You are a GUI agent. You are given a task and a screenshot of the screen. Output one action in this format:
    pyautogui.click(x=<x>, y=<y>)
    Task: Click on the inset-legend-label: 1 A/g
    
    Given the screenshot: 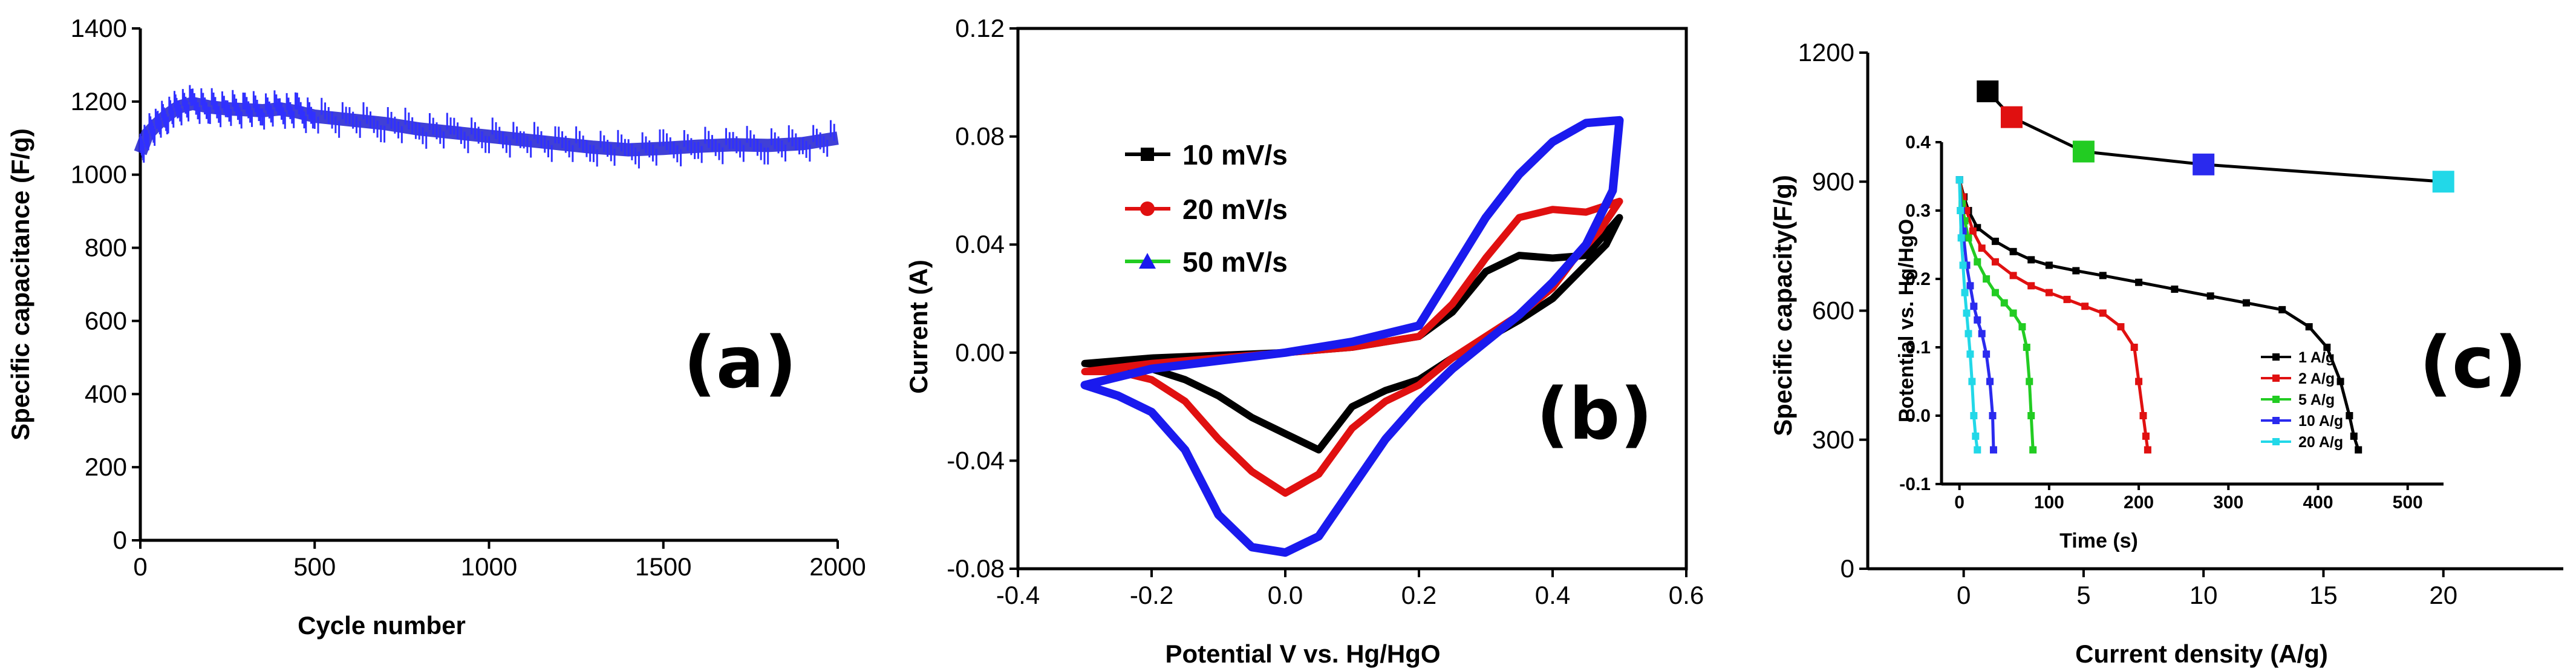 What is the action you would take?
    pyautogui.click(x=2316, y=357)
    